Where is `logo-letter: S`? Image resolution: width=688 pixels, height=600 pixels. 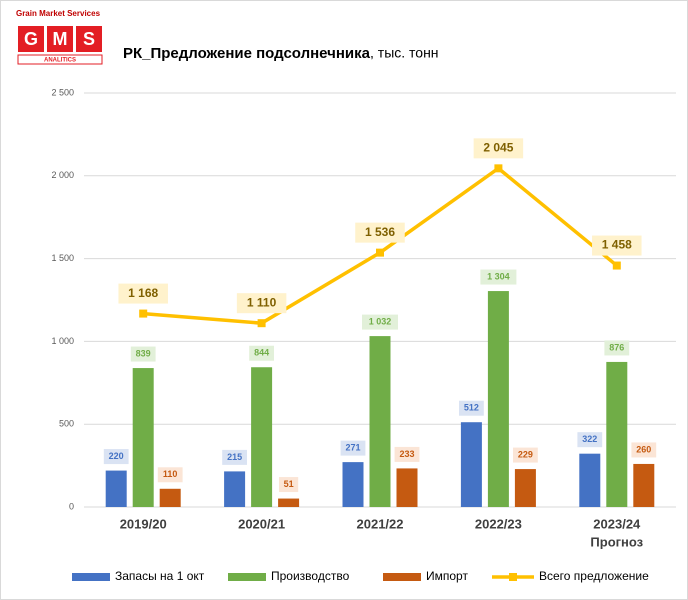
logo-letter: S is located at coordinates (89, 39).